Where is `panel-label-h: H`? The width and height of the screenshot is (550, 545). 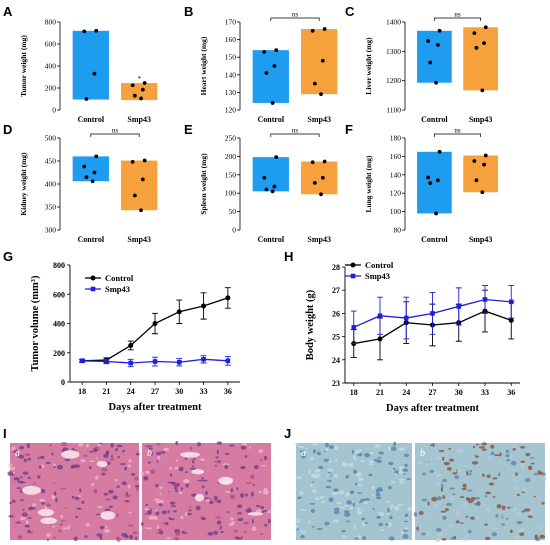 panel-label-h: H is located at coordinates (288, 256).